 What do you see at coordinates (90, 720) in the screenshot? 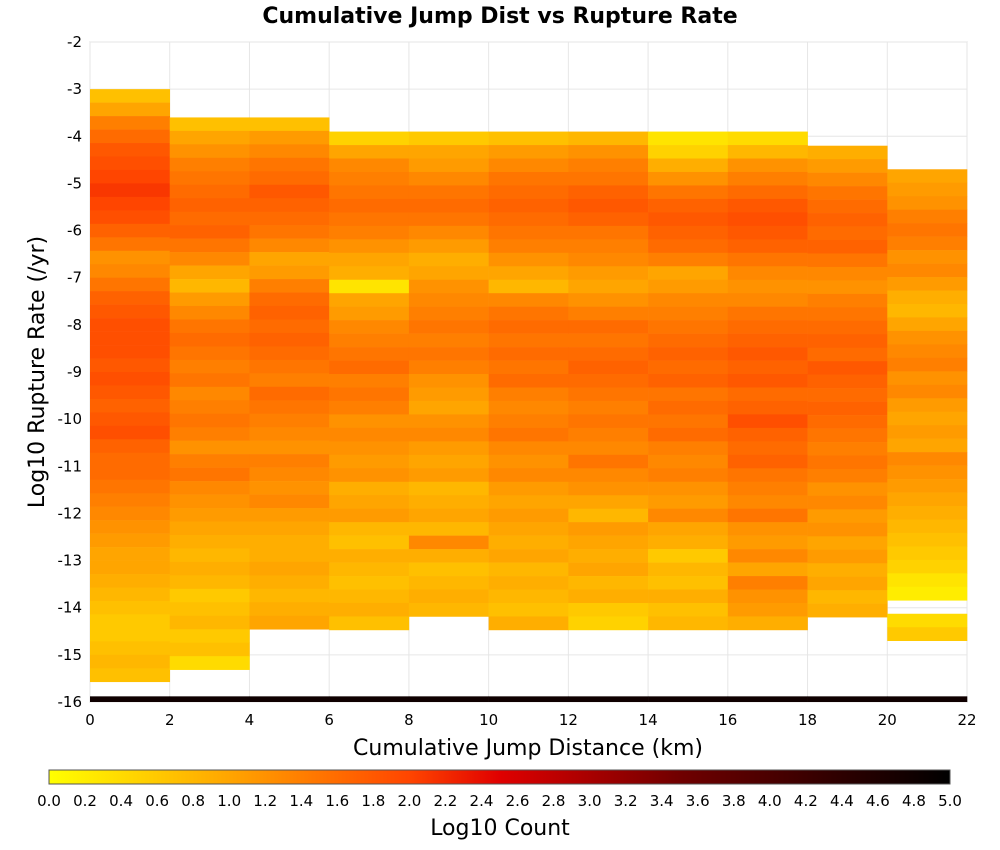
I see `x-tick-label: 0` at bounding box center [90, 720].